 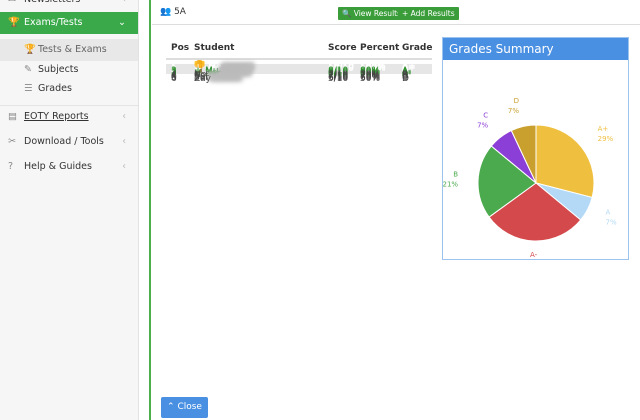 I want to click on table-cell: 50%, so click(x=370, y=79).